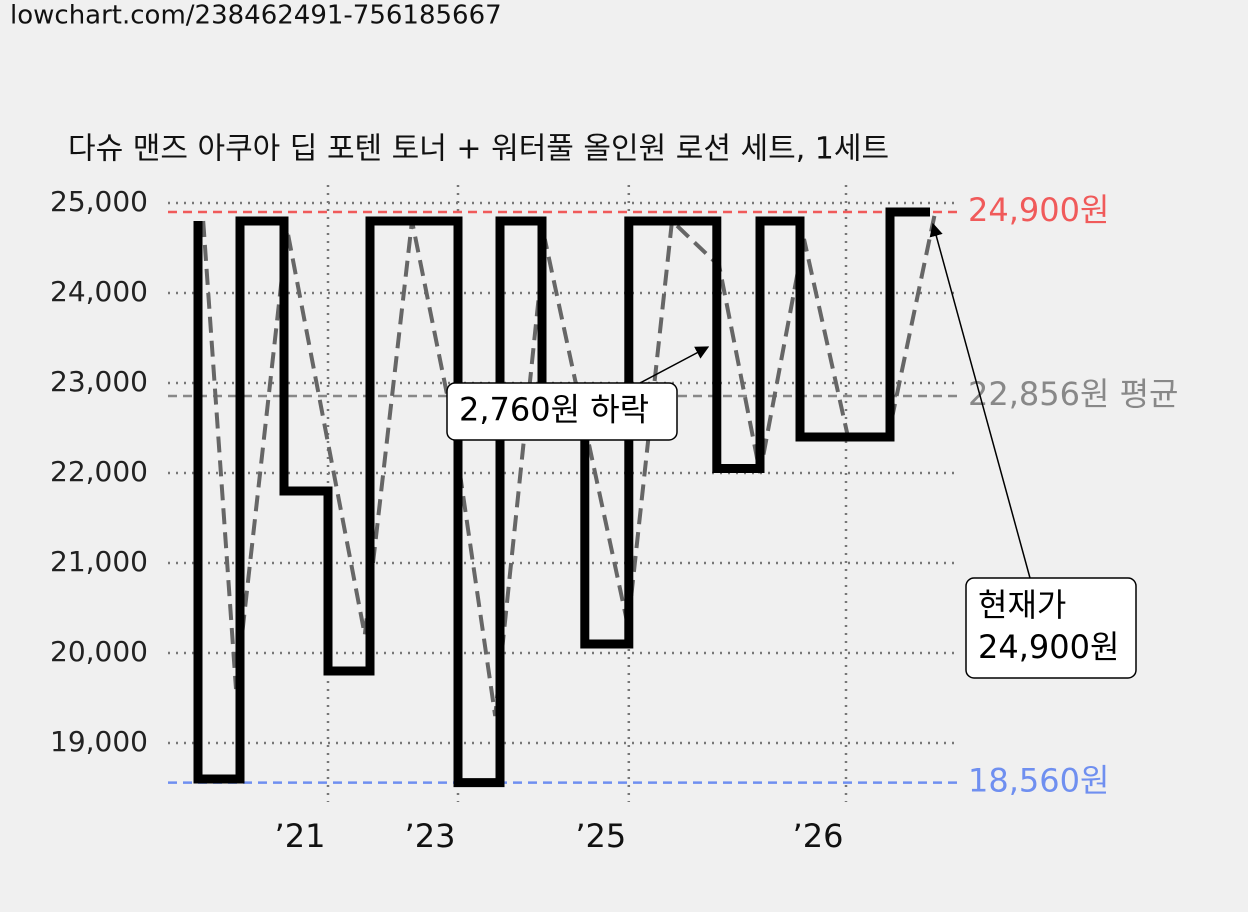  Describe the element at coordinates (478, 149) in the screenshot. I see `chart-title: 다슈 맨즈 아쿠아 딥 포텐 토너 + 워터풀 올인원 로션 세트, 1세트` at that location.